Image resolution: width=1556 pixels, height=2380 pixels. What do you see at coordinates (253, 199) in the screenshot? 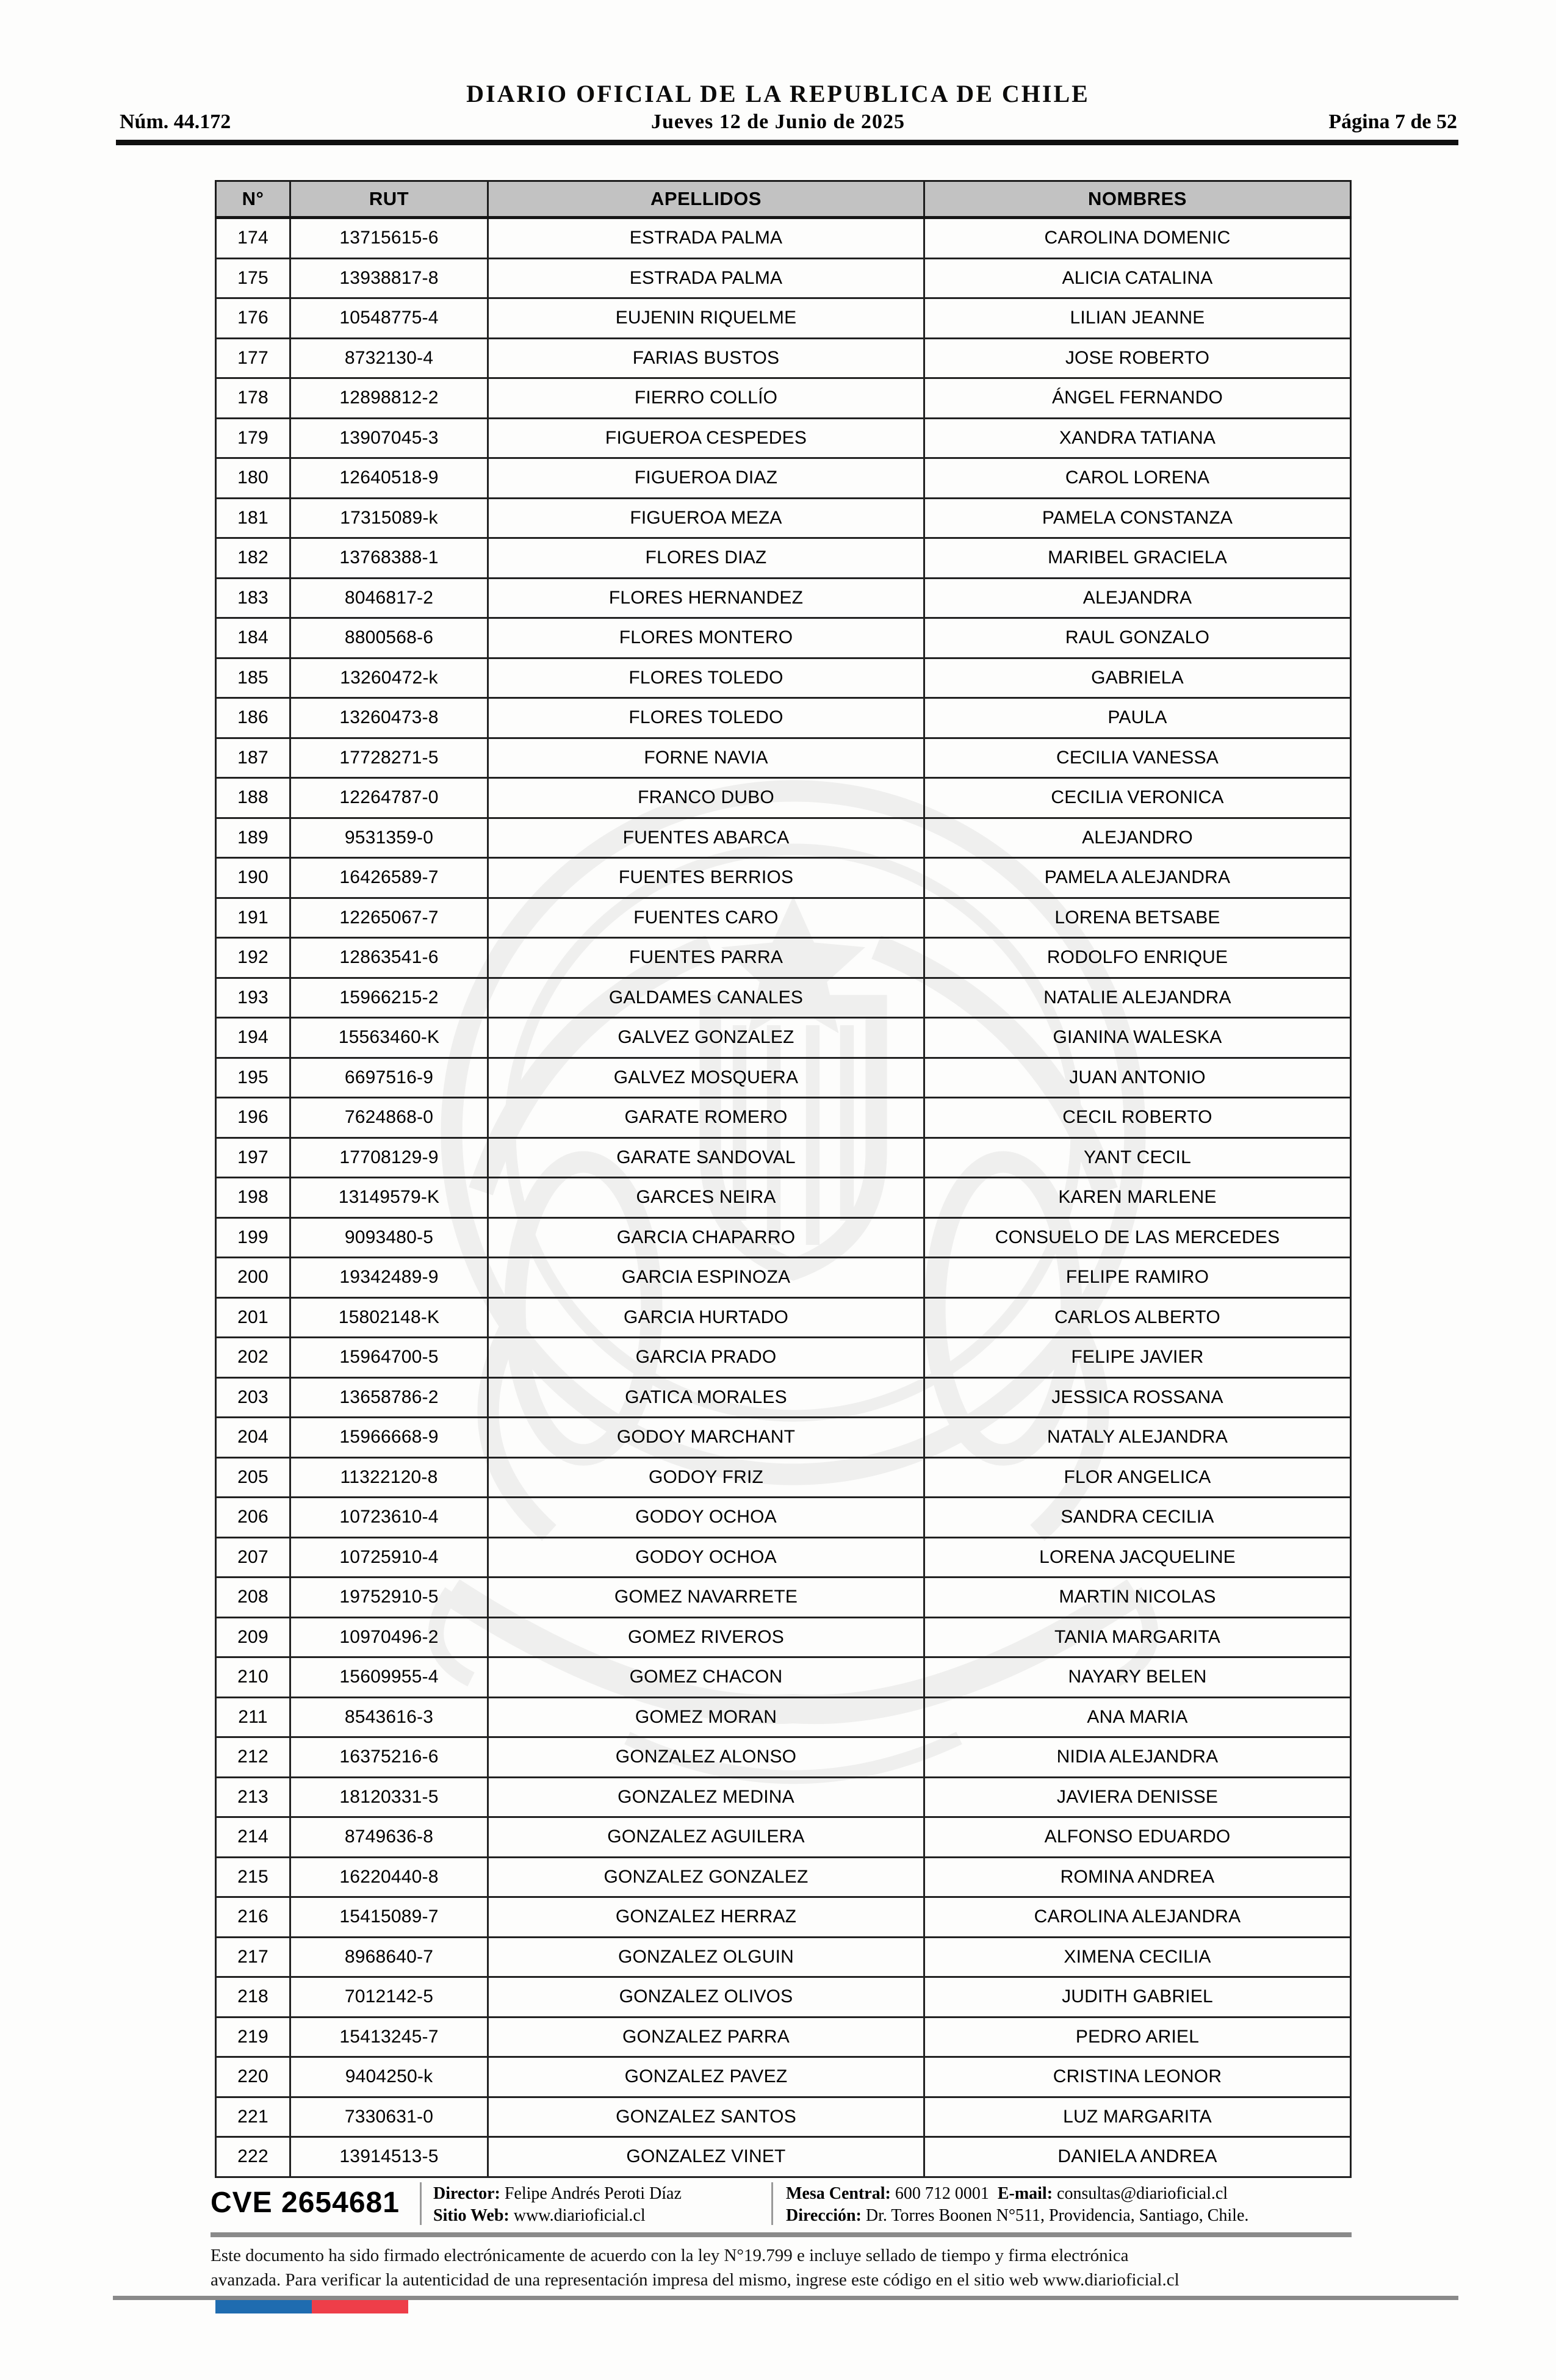
I see `column-header-numero: N°` at bounding box center [253, 199].